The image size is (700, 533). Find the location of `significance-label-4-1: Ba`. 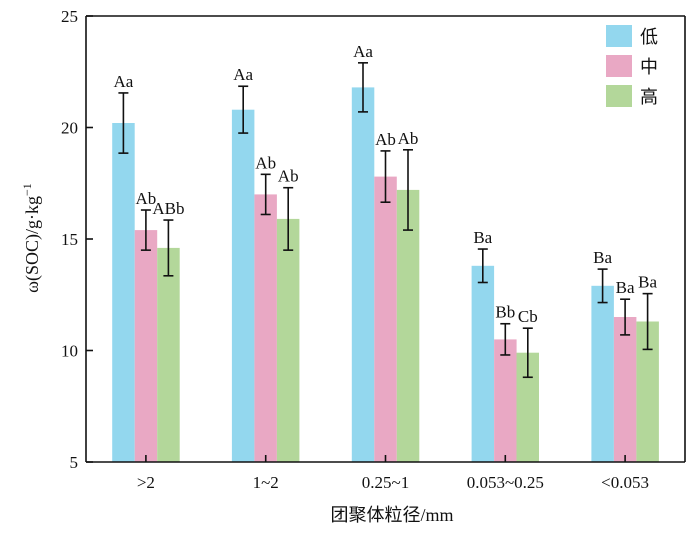

significance-label-4-1: Ba is located at coordinates (625, 287).